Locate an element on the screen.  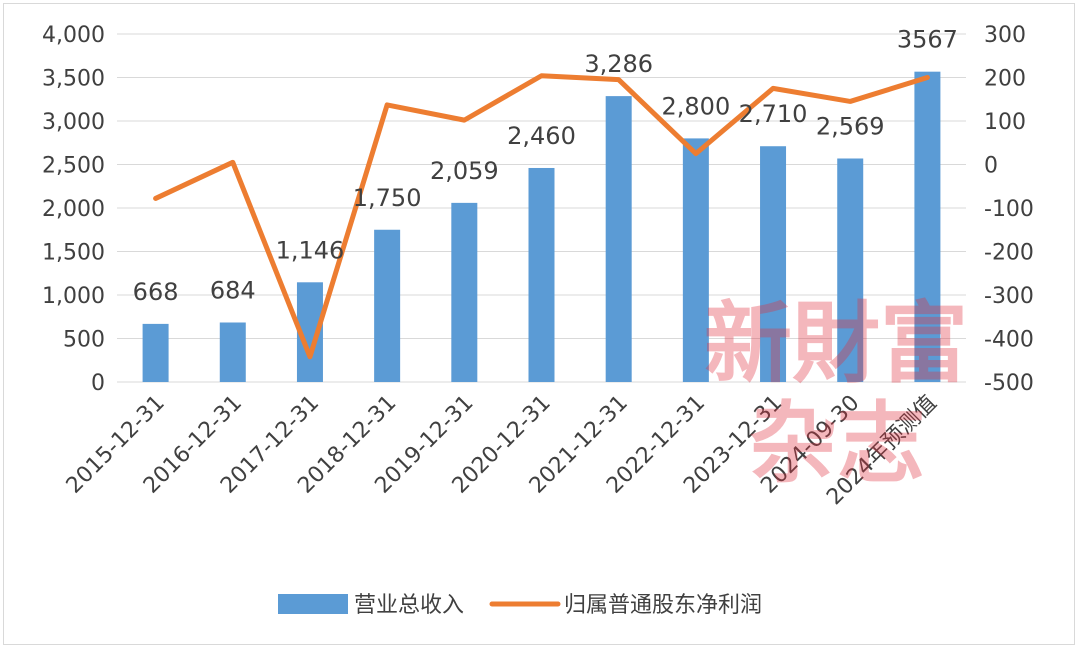
y-left-tick-label: 500 is located at coordinates (84, 340).